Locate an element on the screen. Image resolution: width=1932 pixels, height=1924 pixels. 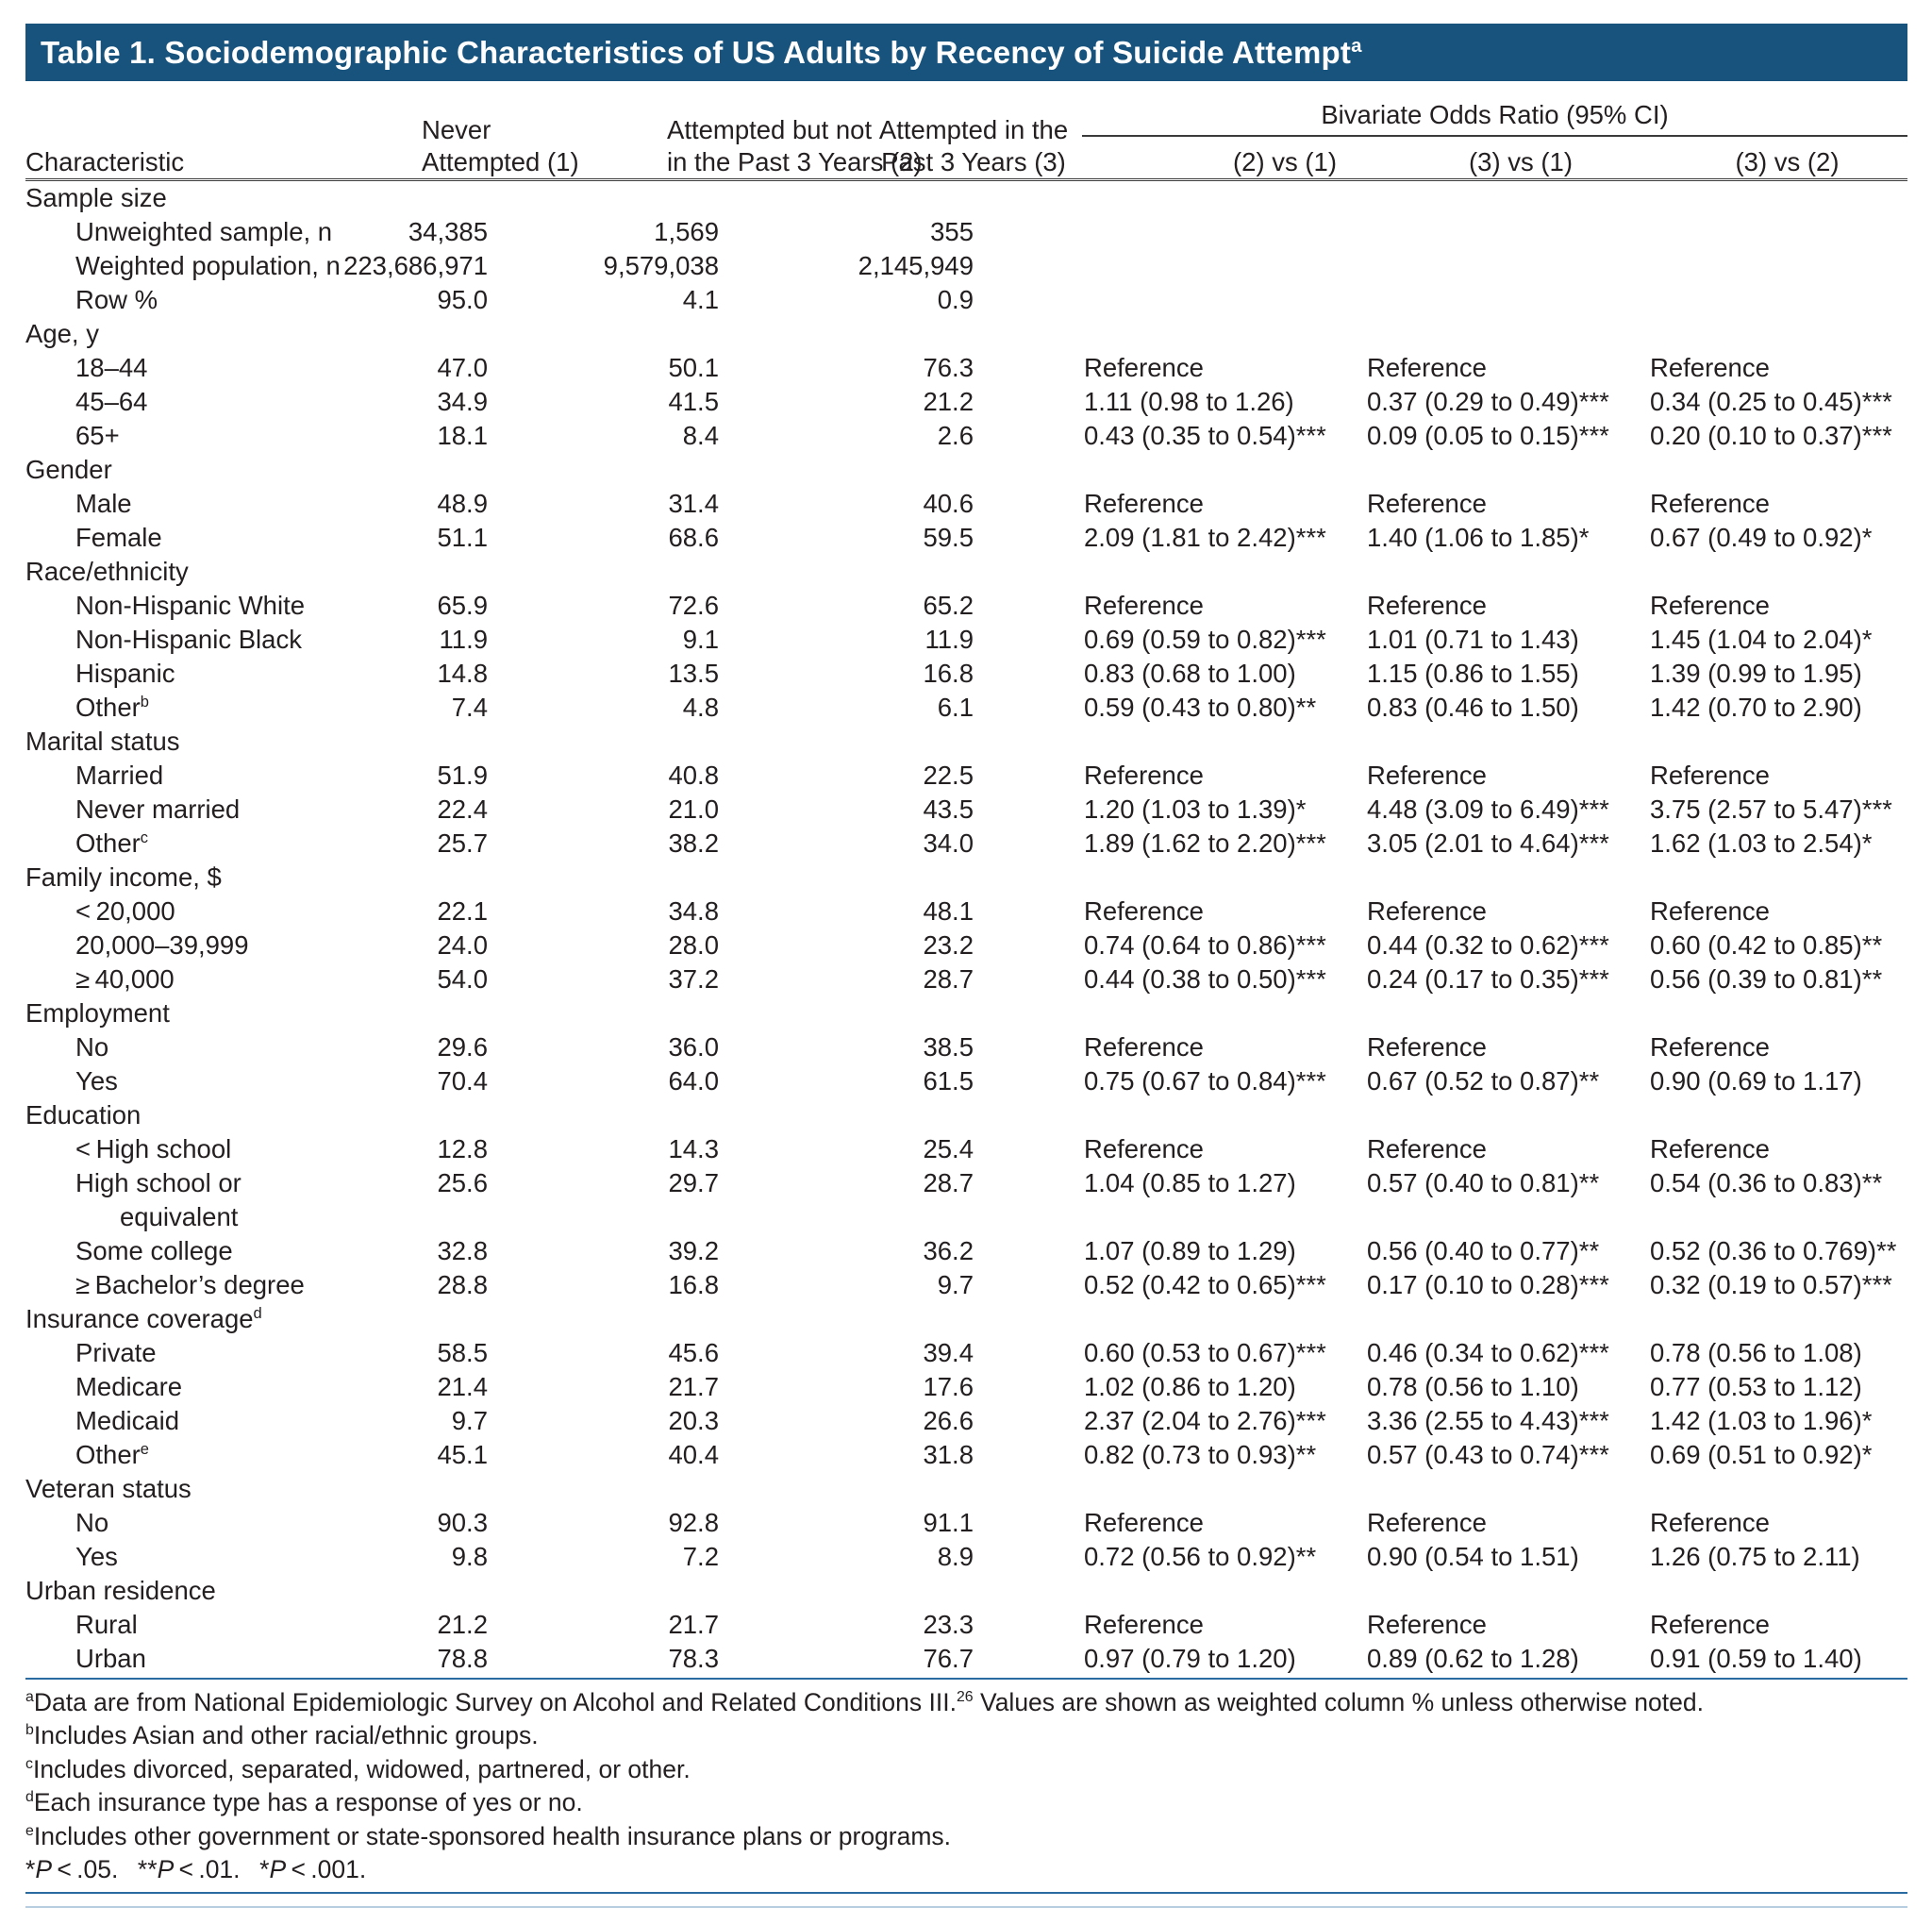
odds-ratio-cell: 0.90 (0.69 to 1.17) is located at coordinates (1756, 1080).